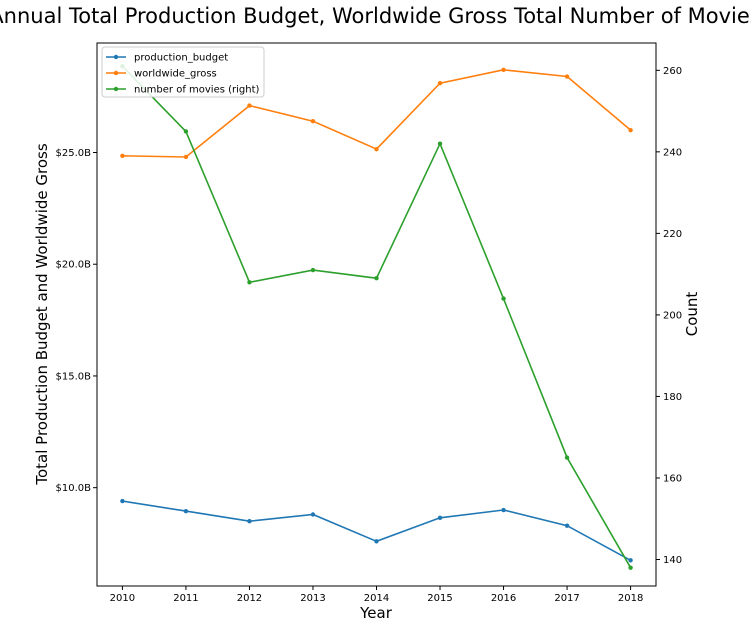  What do you see at coordinates (630, 598) in the screenshot?
I see `x-tick-label: 2018` at bounding box center [630, 598].